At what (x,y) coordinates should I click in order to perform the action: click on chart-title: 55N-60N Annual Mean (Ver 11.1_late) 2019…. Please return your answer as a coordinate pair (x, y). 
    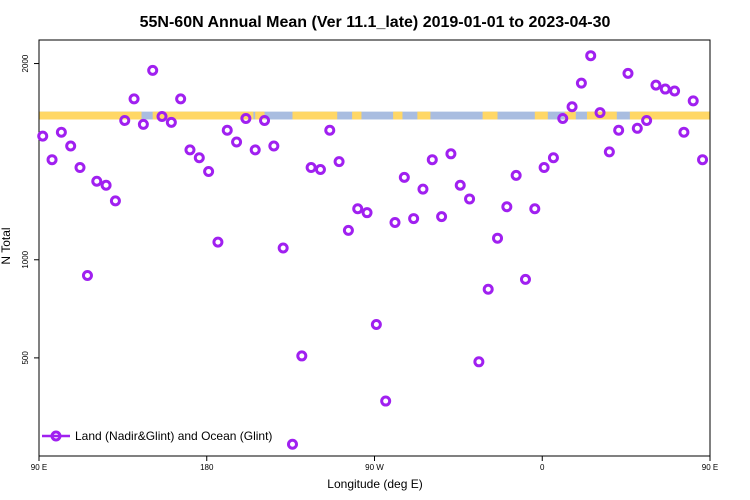
    Looking at the image, I should click on (375, 22).